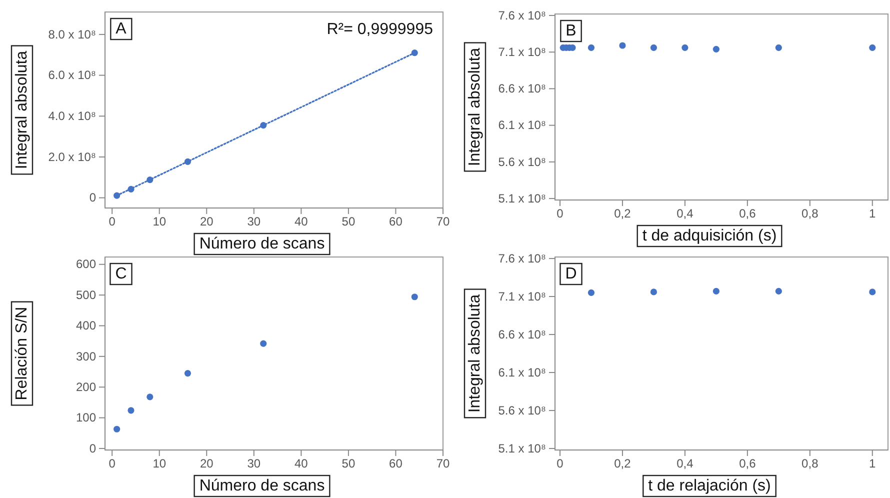 The image size is (890, 498). I want to click on y-tick-label: 8.0 x 10⁸, so click(72, 34).